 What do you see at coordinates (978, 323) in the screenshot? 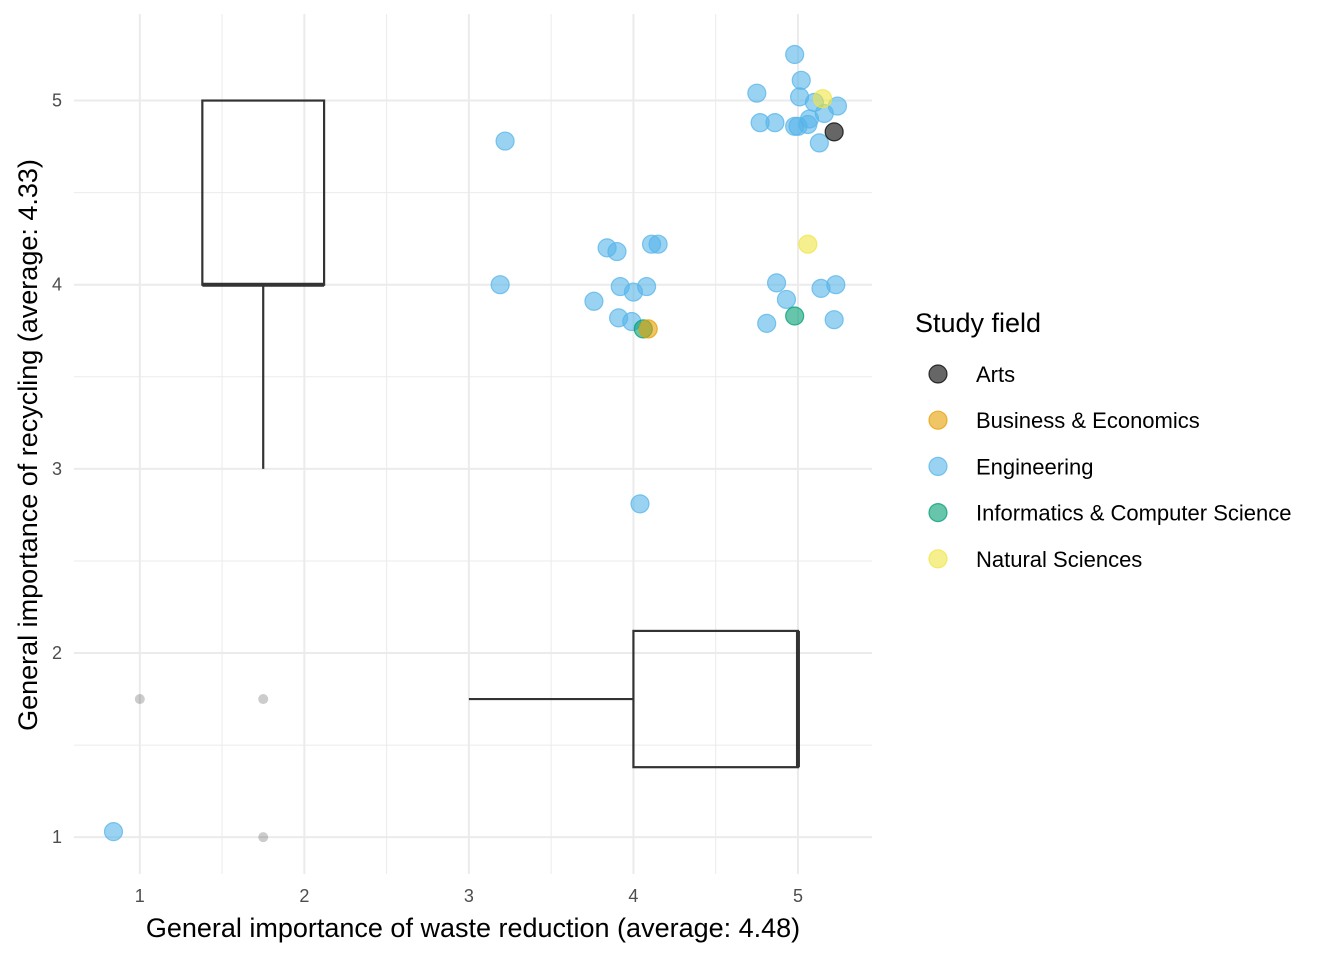
I see `legend-title: Study field` at bounding box center [978, 323].